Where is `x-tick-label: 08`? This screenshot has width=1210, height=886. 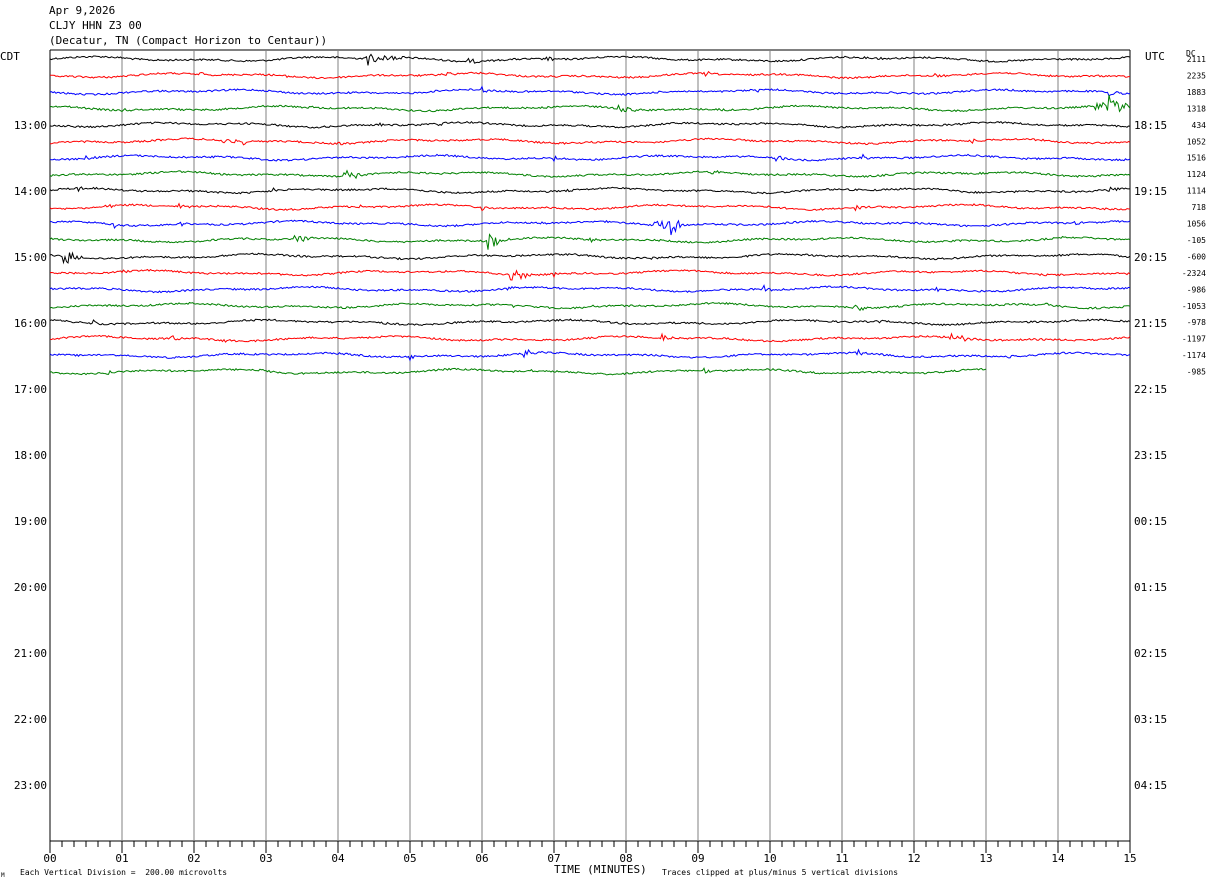 x-tick-label: 08 is located at coordinates (625, 858).